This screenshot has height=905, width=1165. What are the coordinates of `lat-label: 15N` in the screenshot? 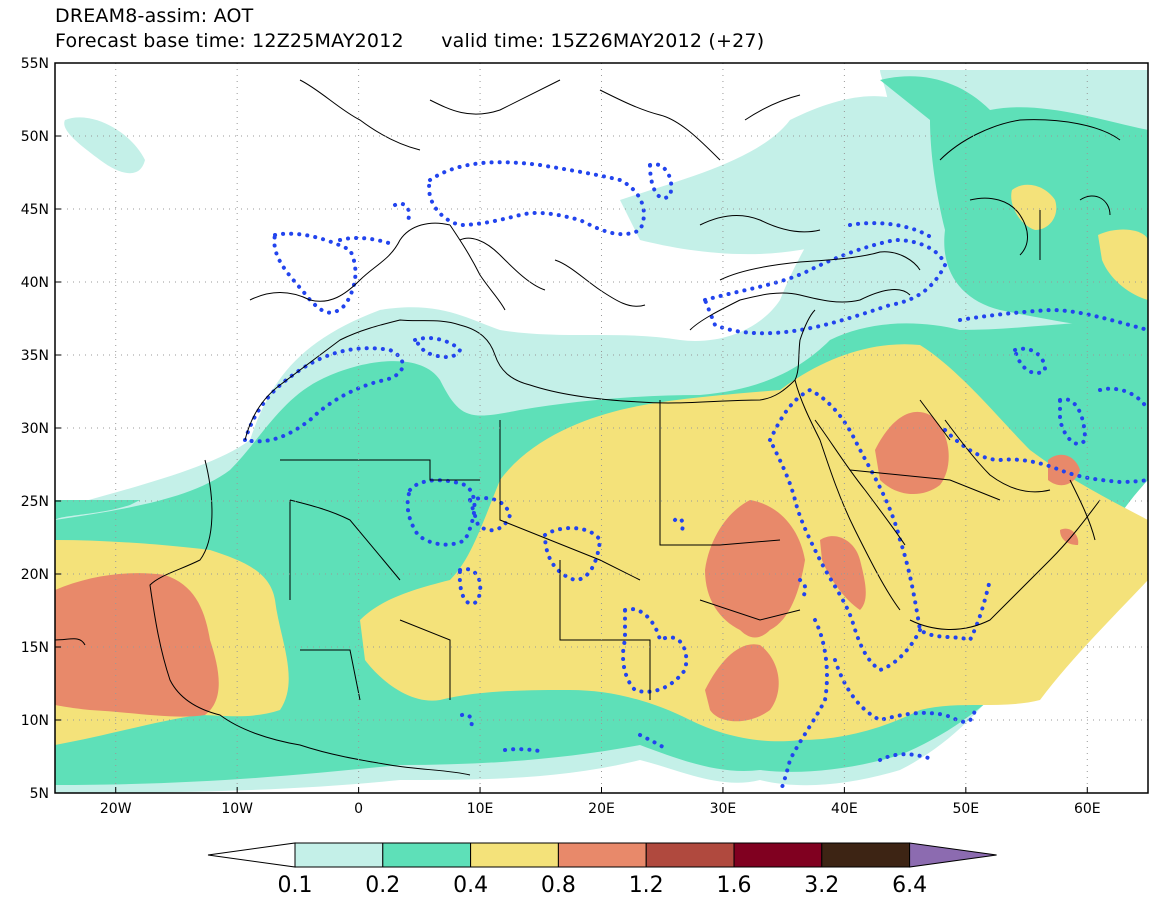 It's located at (35, 648).